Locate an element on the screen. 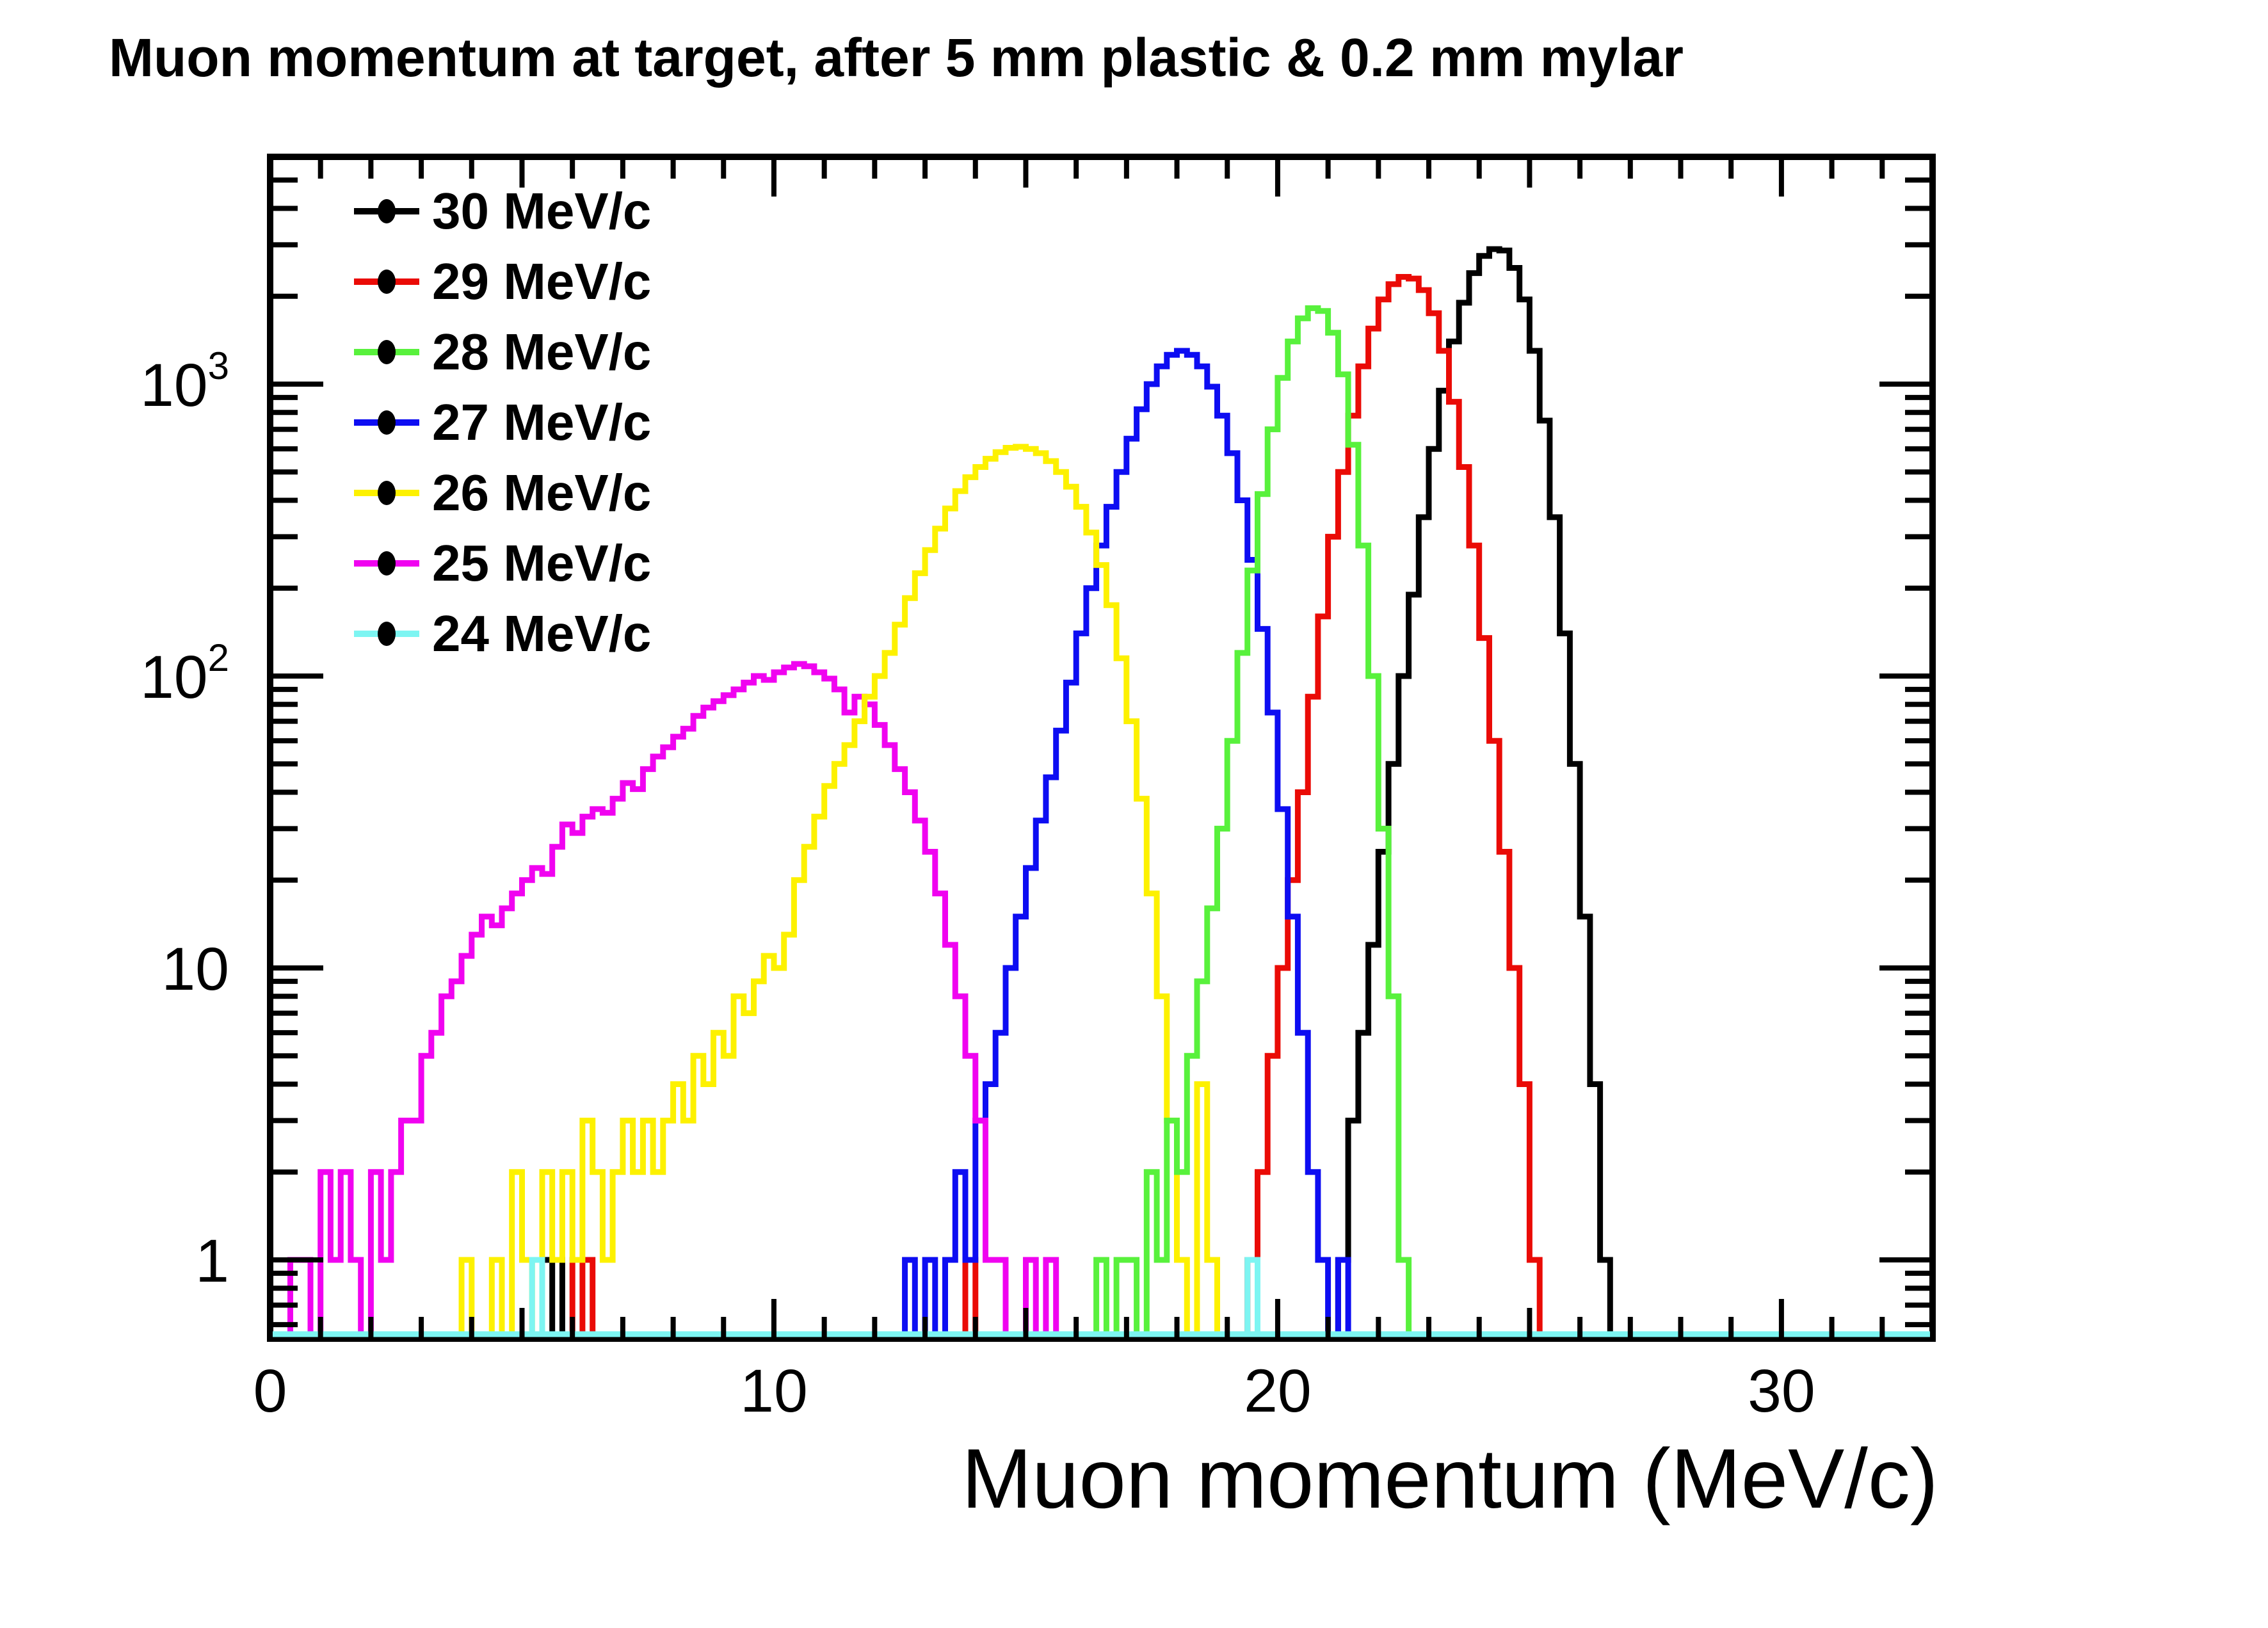  legend-entry-27mevc: 27 MeV/c is located at coordinates (502, 423).